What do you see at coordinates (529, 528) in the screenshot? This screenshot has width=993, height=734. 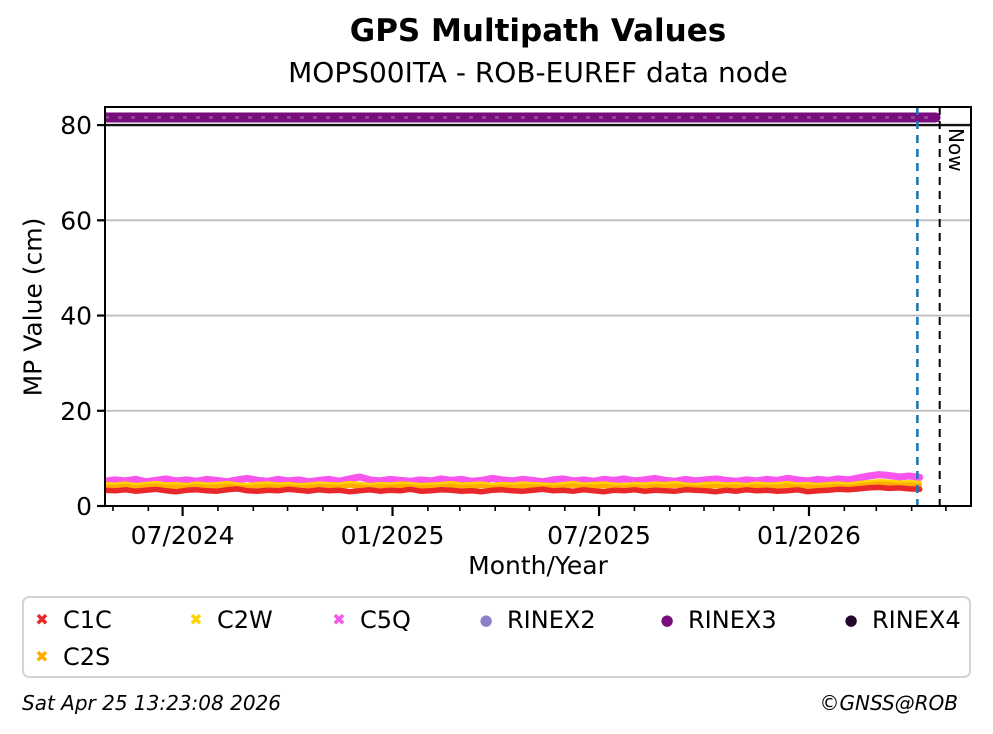 I see `x-axis-ticks: 07/2024 01/2025 07/2025 01/2026` at bounding box center [529, 528].